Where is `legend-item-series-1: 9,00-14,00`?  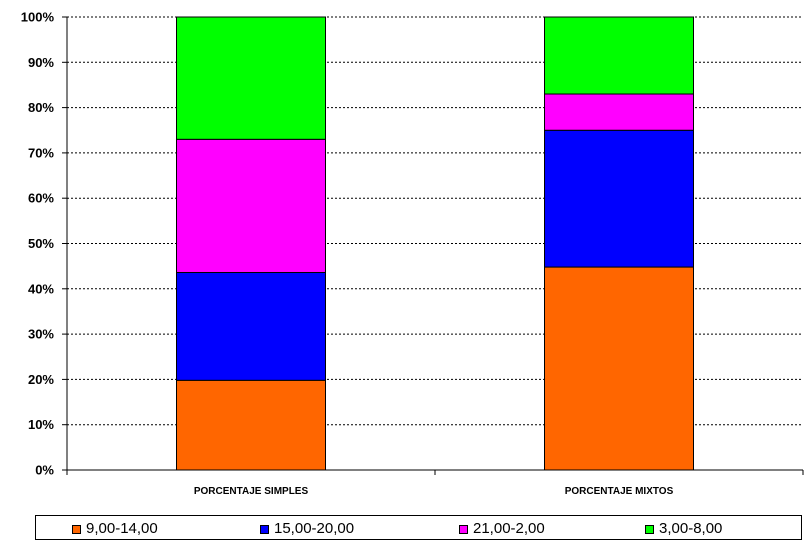 legend-item-series-1: 9,00-14,00 is located at coordinates (115, 529).